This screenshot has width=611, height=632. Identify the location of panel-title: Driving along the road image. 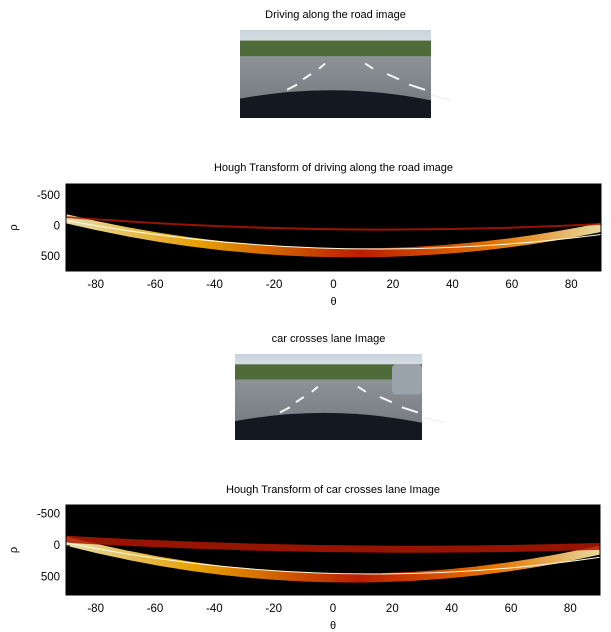
(335, 15).